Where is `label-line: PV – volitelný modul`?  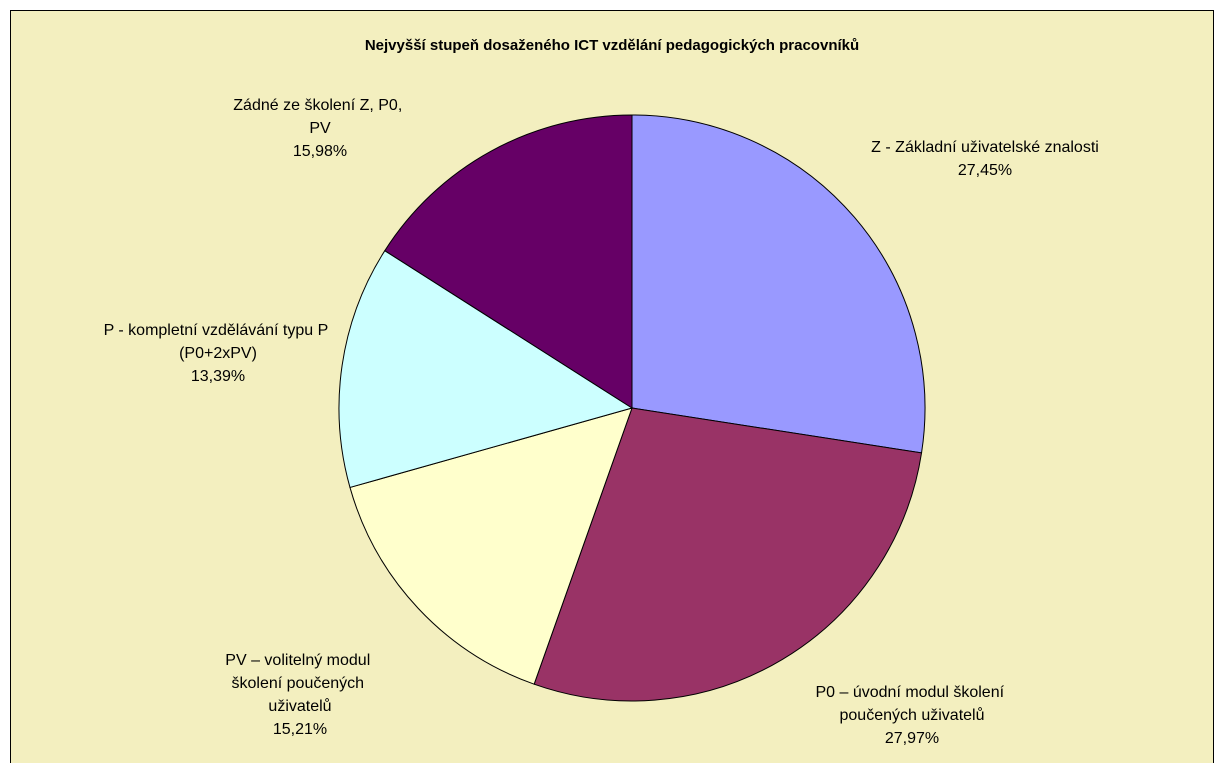
label-line: PV – volitelný modul is located at coordinates (299, 660).